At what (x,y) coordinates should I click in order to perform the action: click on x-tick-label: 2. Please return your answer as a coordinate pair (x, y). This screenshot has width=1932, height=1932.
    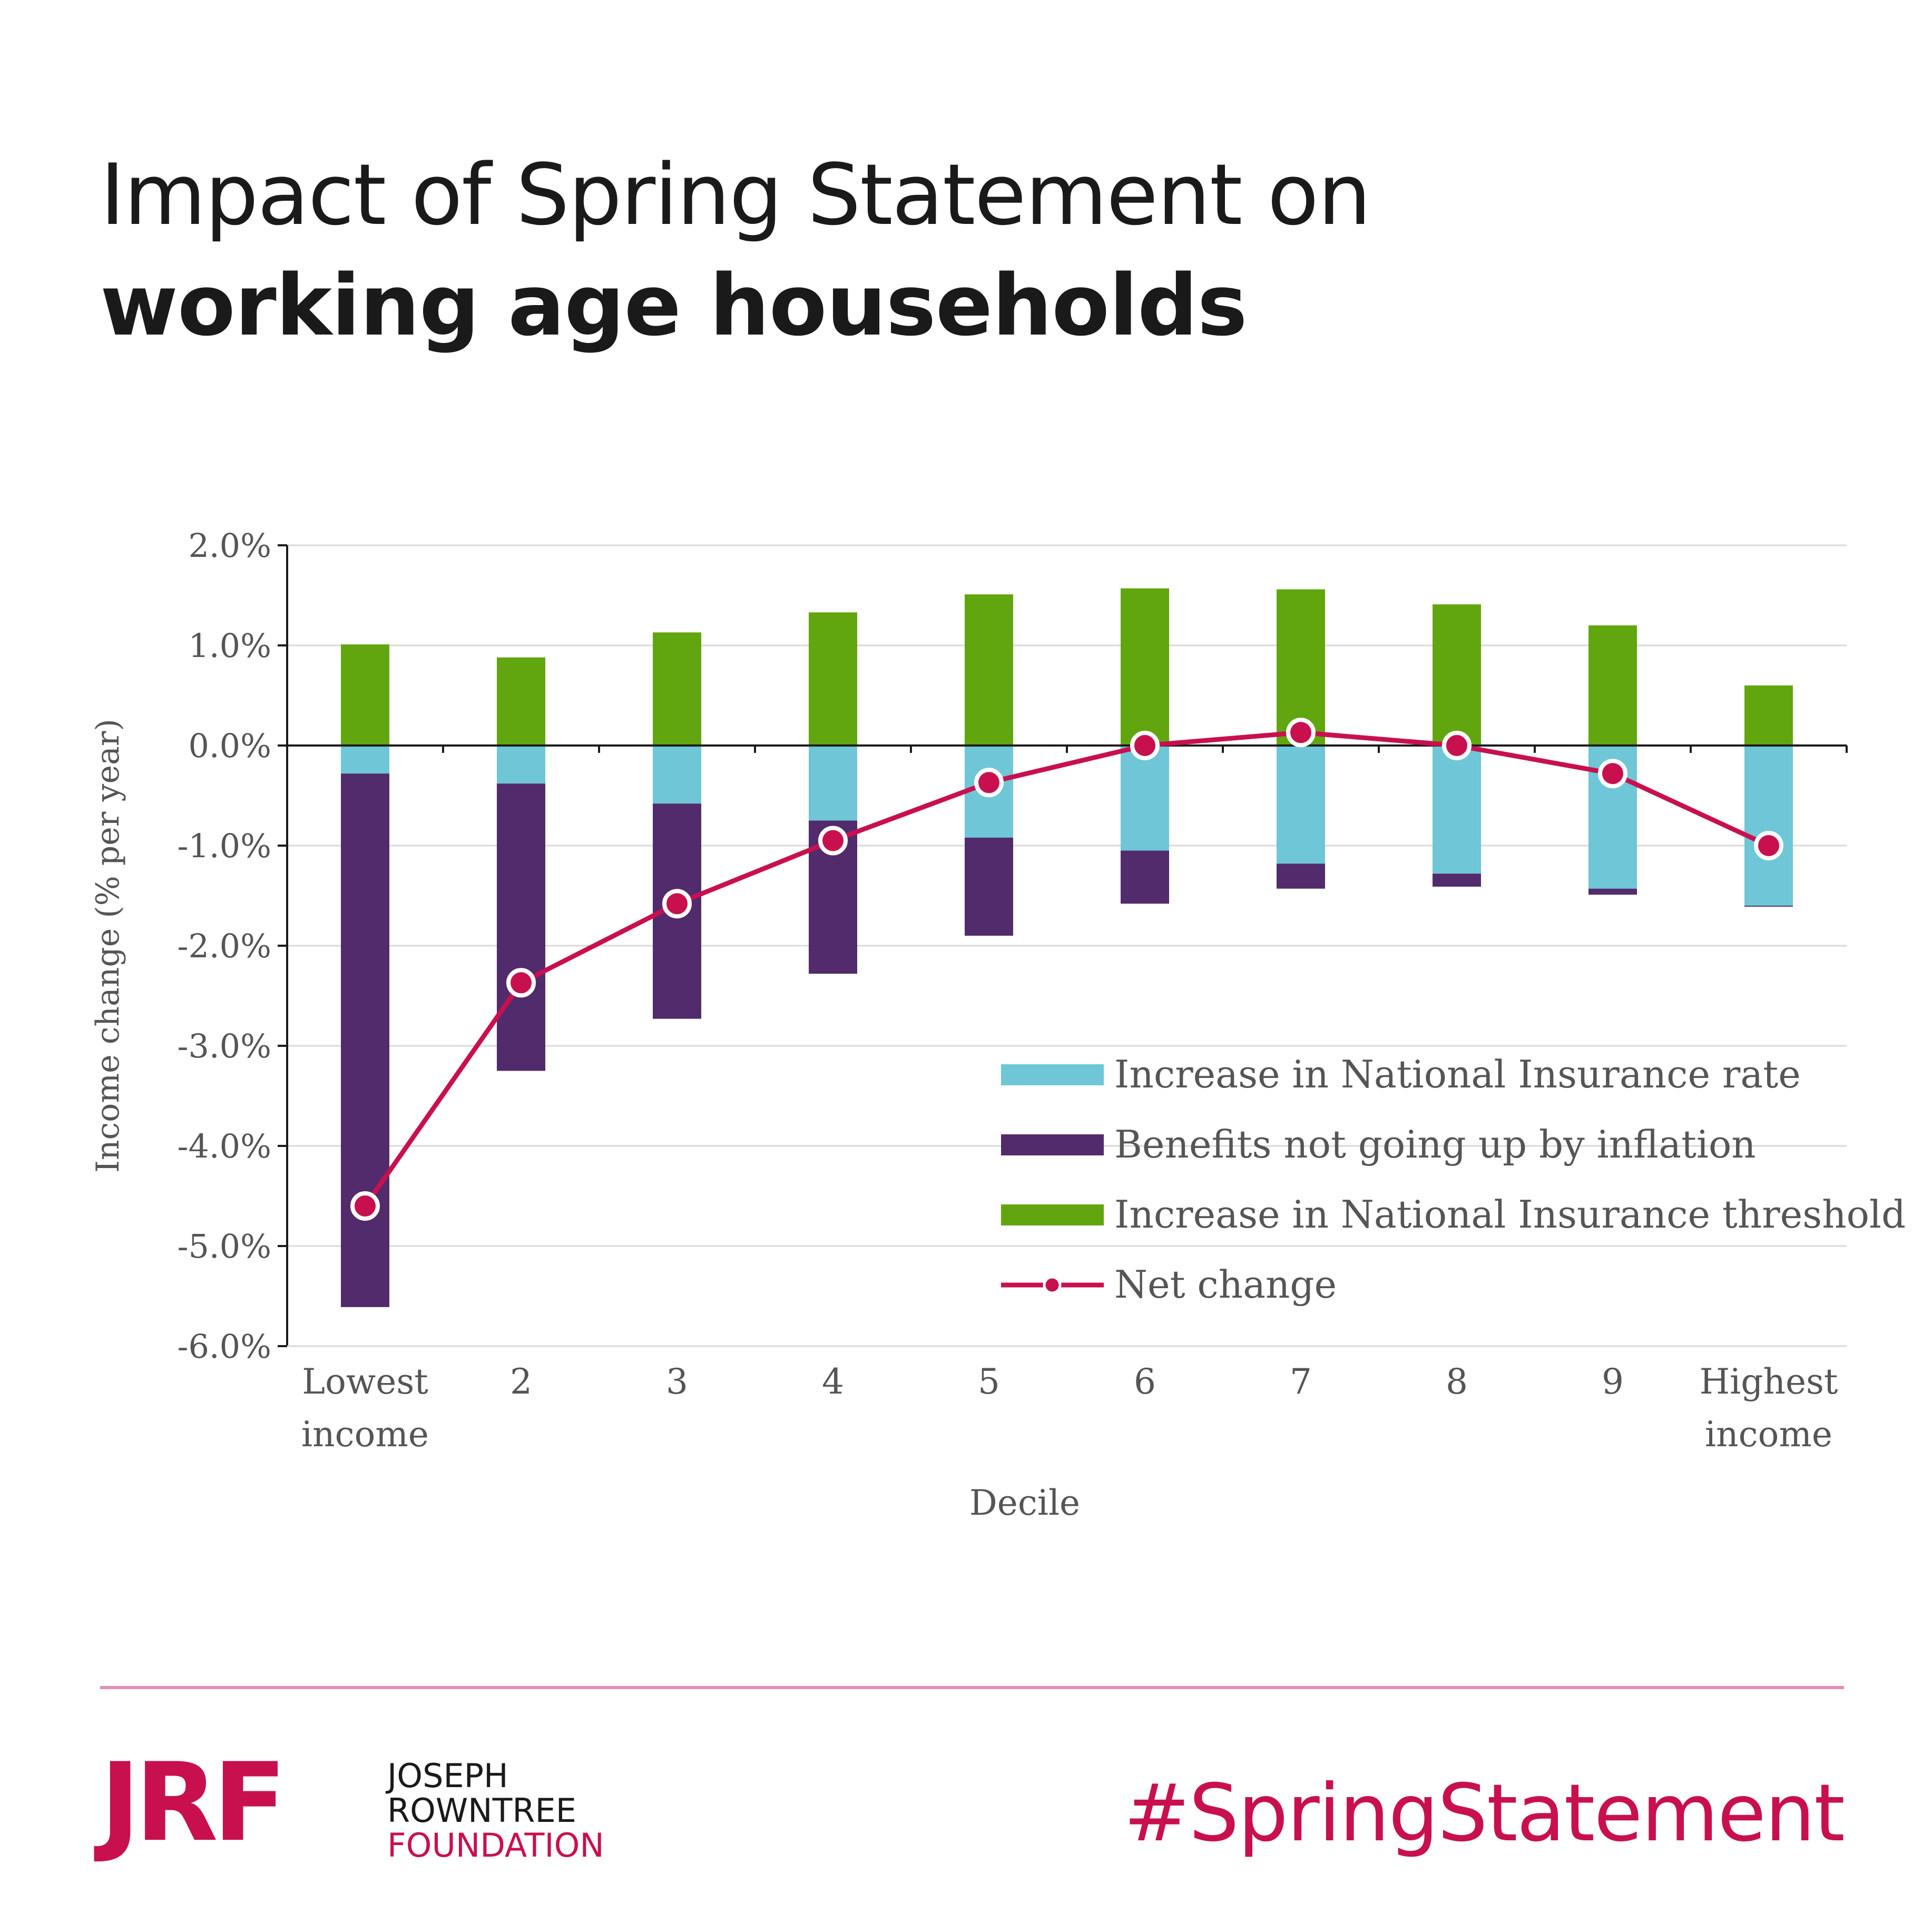
    Looking at the image, I should click on (521, 1381).